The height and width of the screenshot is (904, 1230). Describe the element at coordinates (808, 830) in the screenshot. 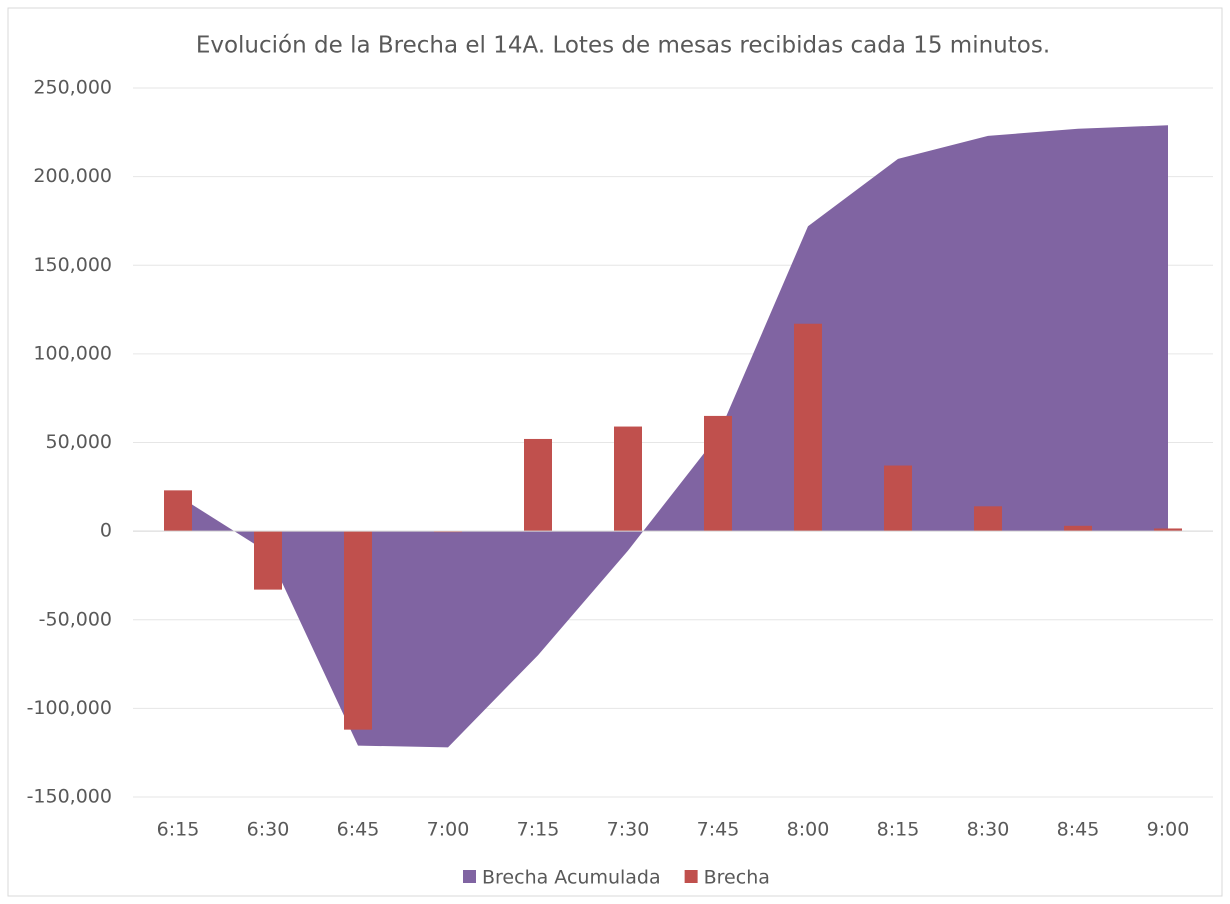

I see `x-tick-label: 8:00` at that location.